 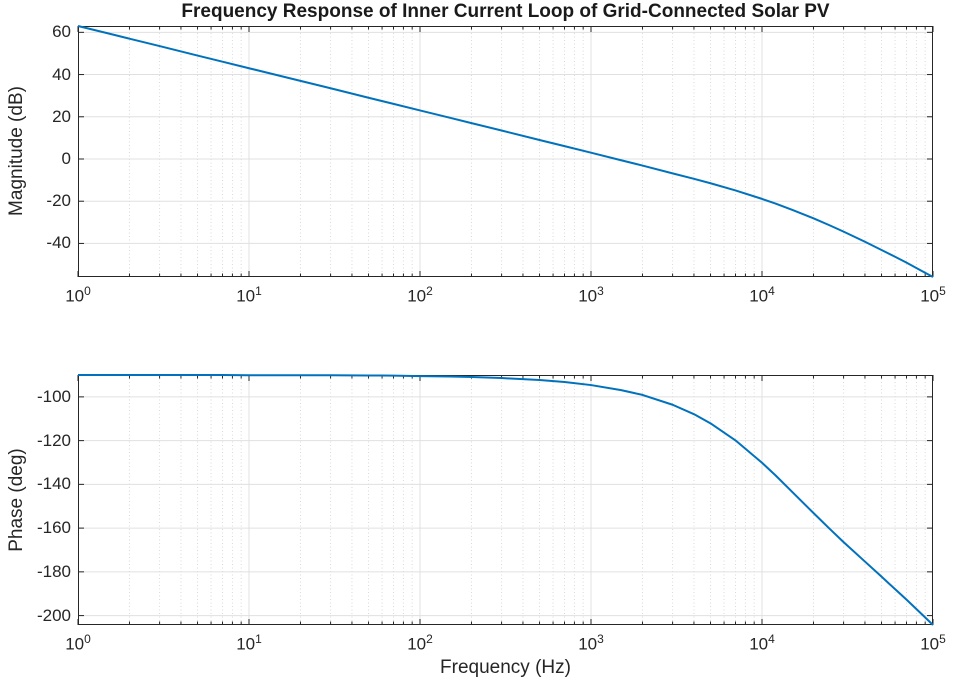 I want to click on phase-y-tick-label: -160, so click(x=53, y=528).